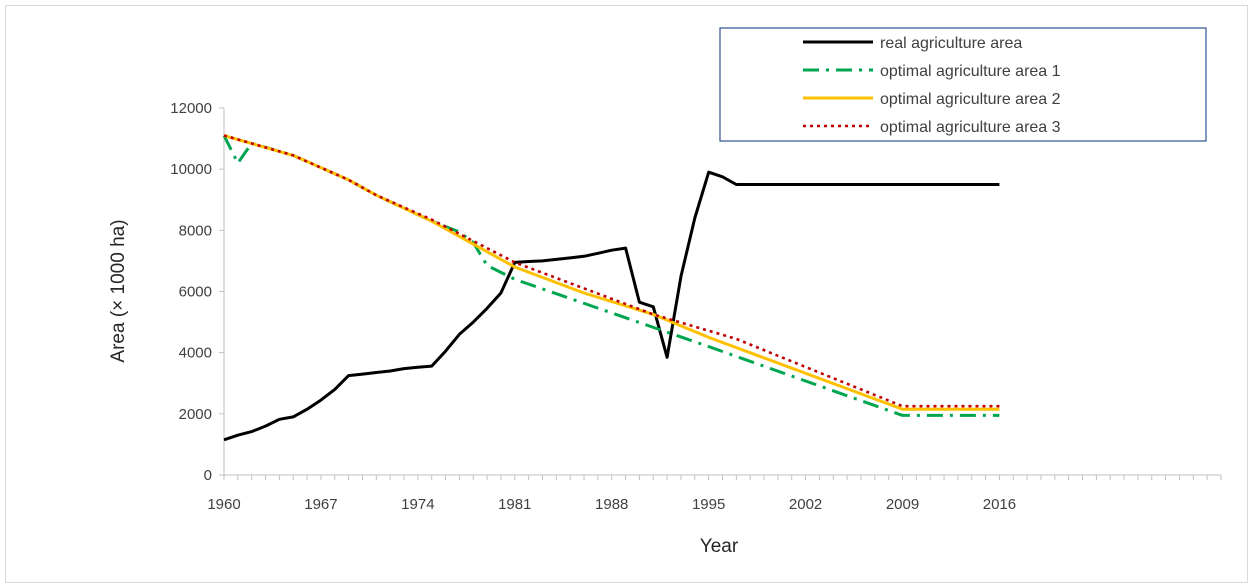 This screenshot has height=588, width=1253. What do you see at coordinates (902, 504) in the screenshot?
I see `x-tick-label: 2009` at bounding box center [902, 504].